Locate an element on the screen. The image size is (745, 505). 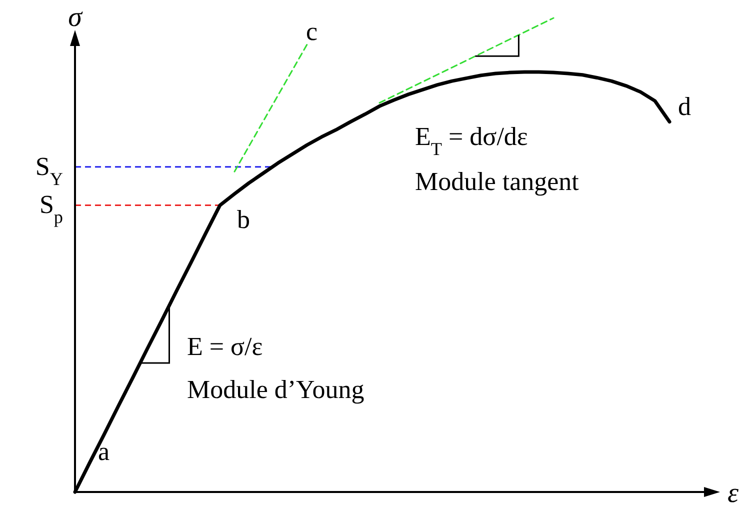
annotation: Module d’Young is located at coordinates (275, 389).